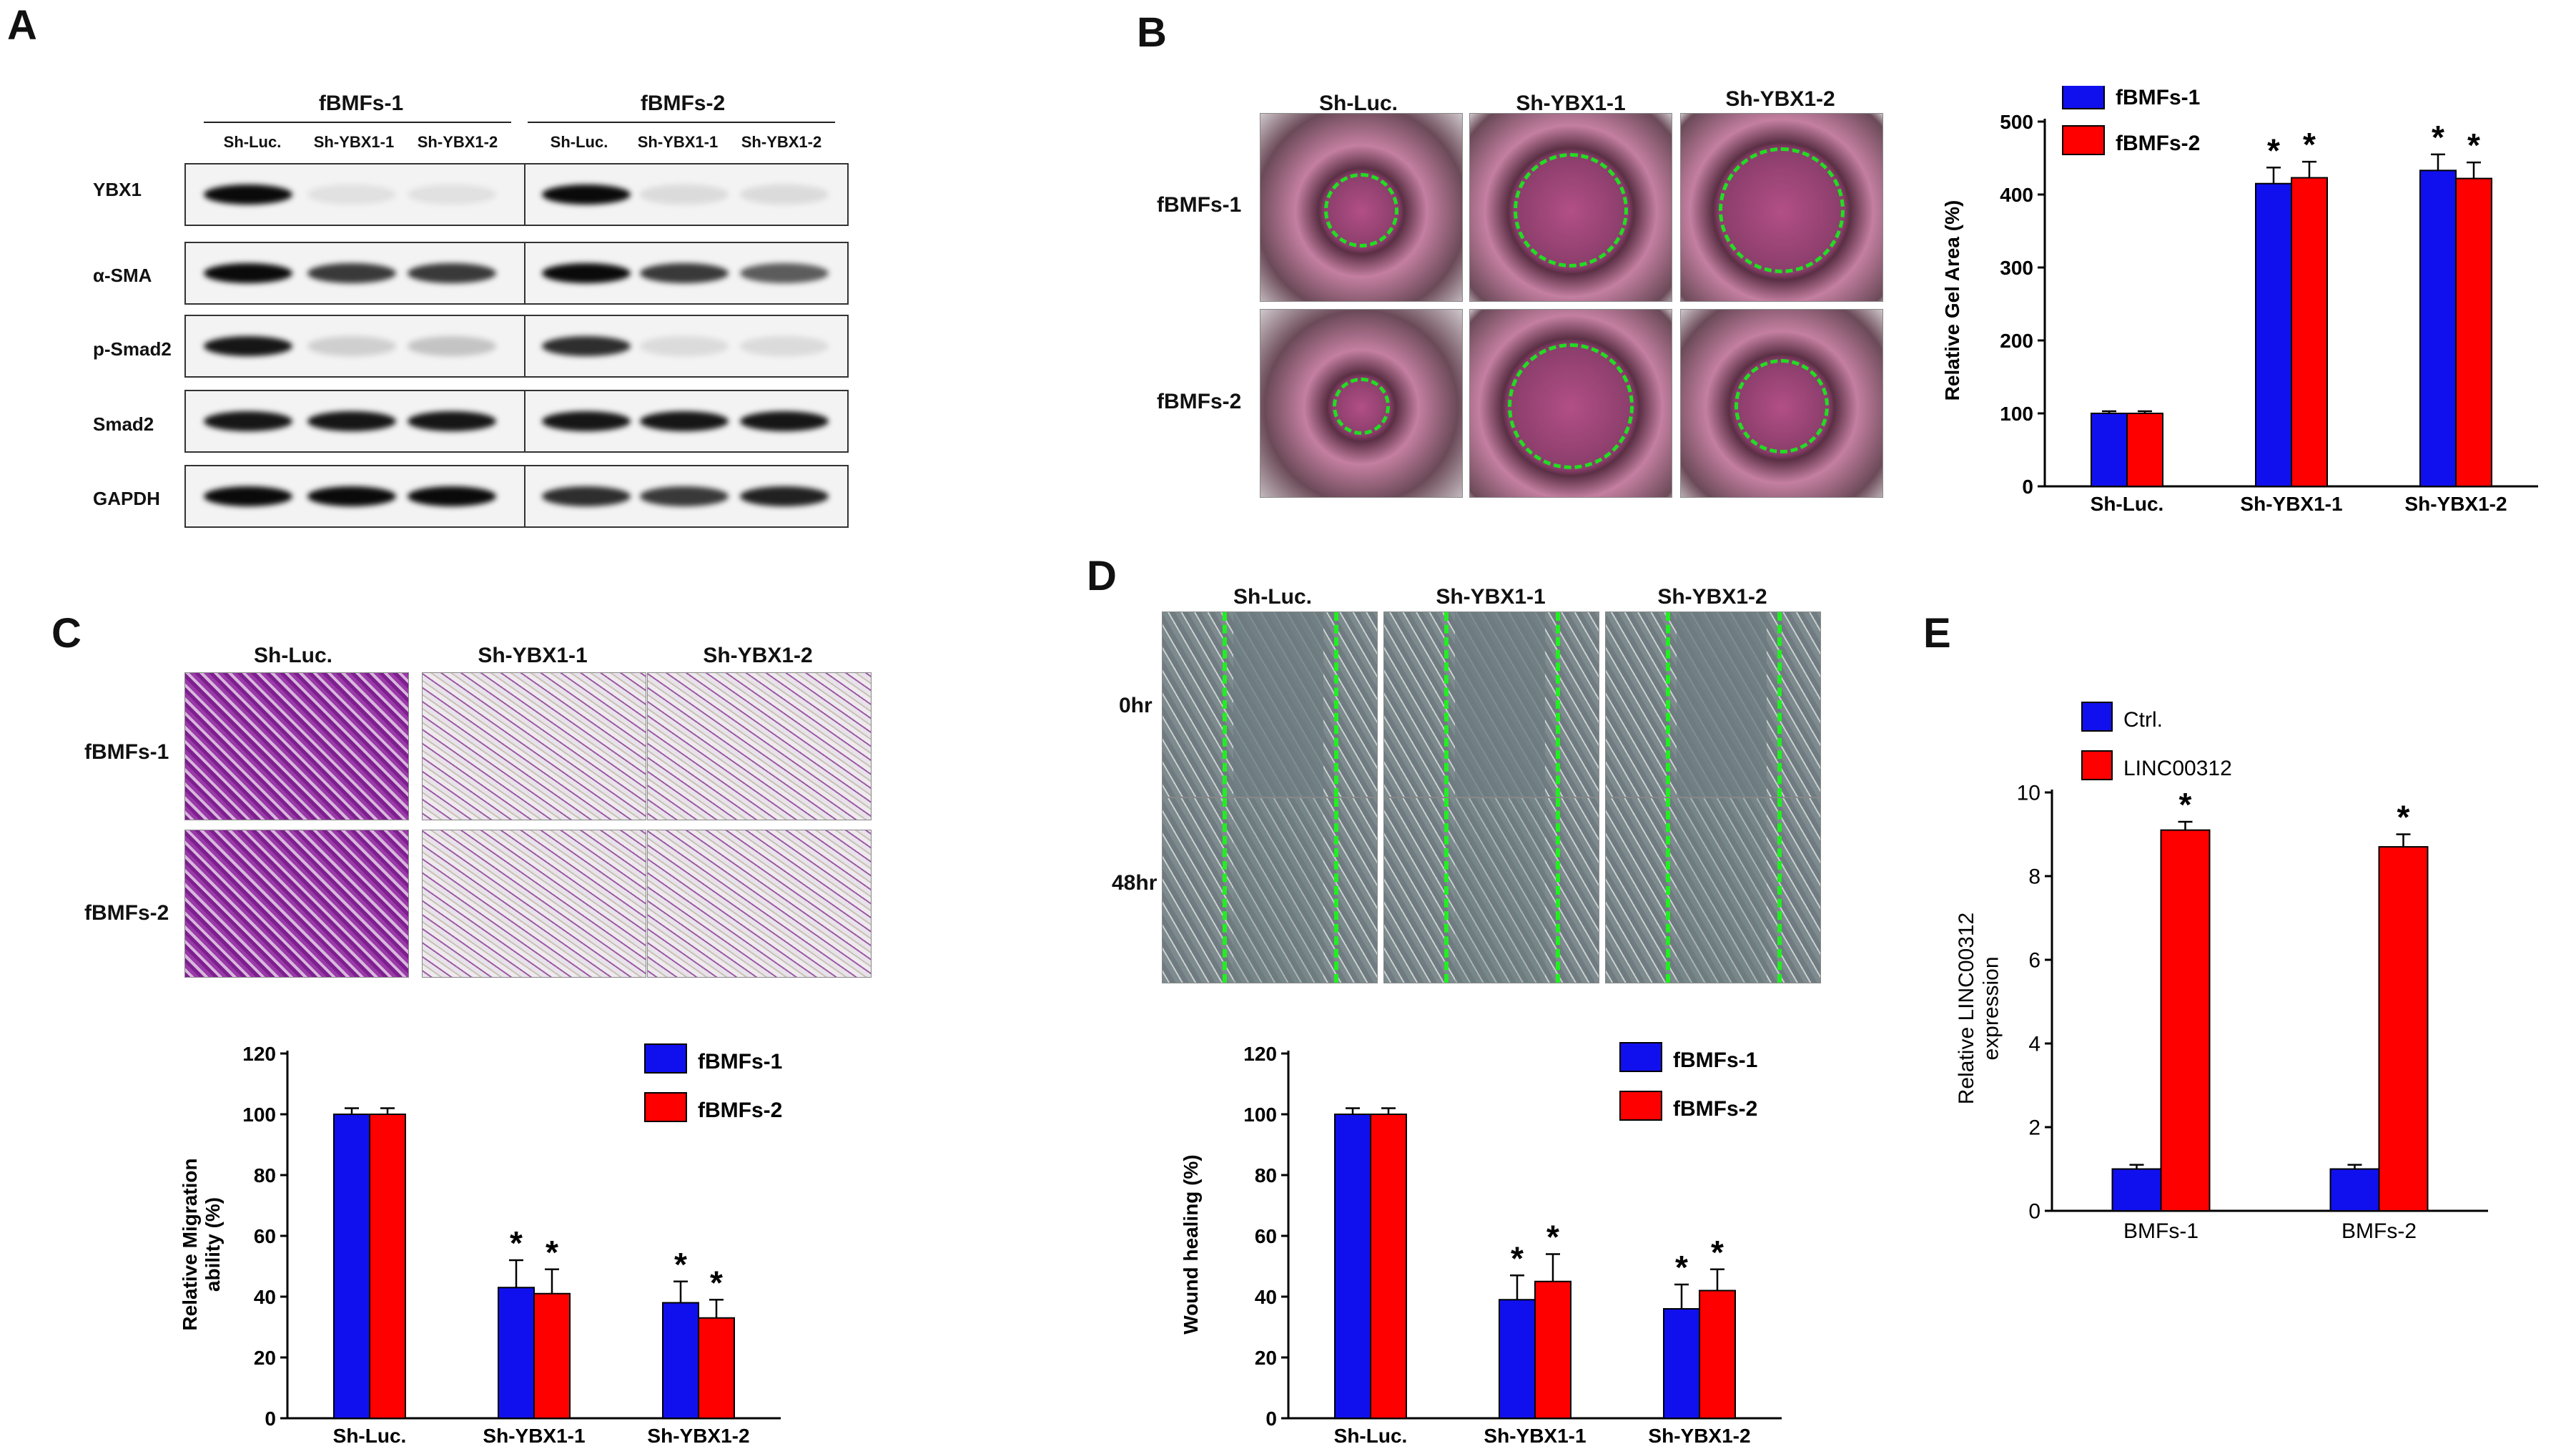 The height and width of the screenshot is (1449, 2576). What do you see at coordinates (1571, 103) in the screenshot?
I see `gel-column-title: Sh-YBX1-1` at bounding box center [1571, 103].